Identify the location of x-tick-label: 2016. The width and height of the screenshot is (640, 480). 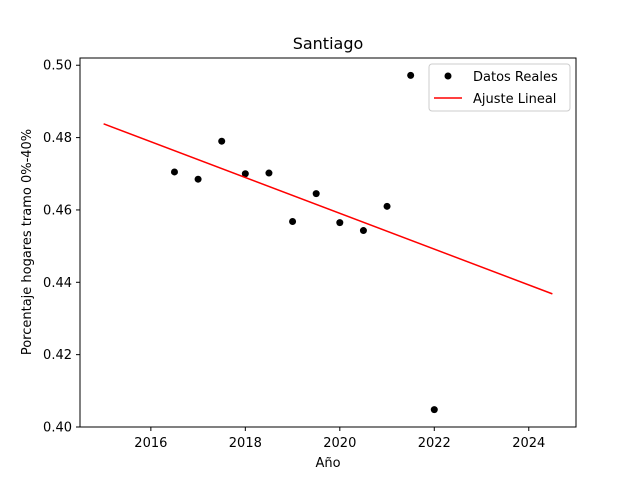
(150, 443).